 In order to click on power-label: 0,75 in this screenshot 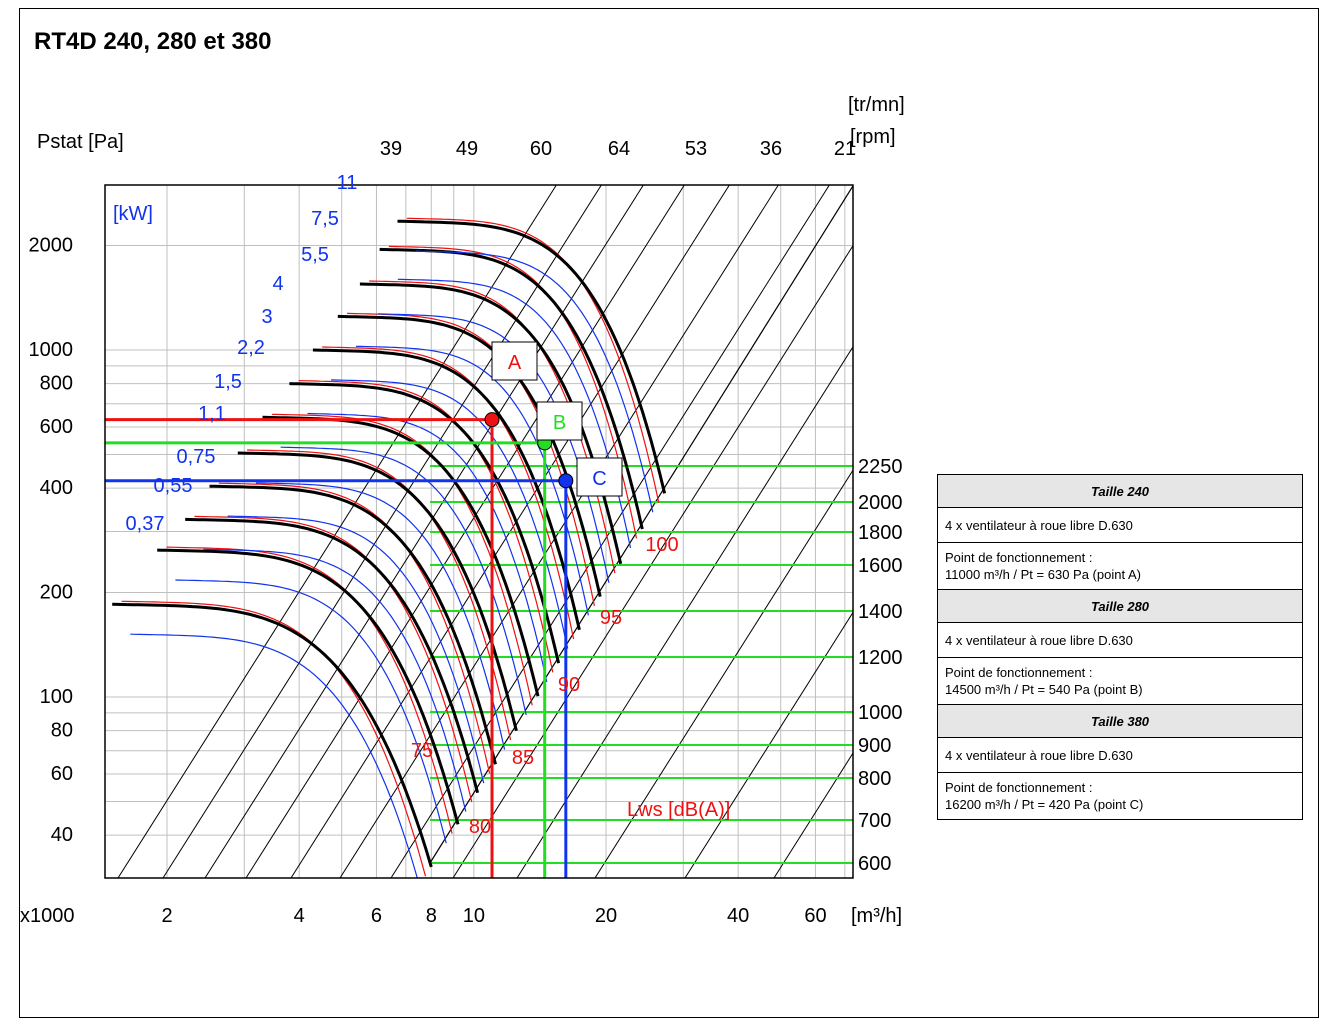, I will do `click(196, 457)`.